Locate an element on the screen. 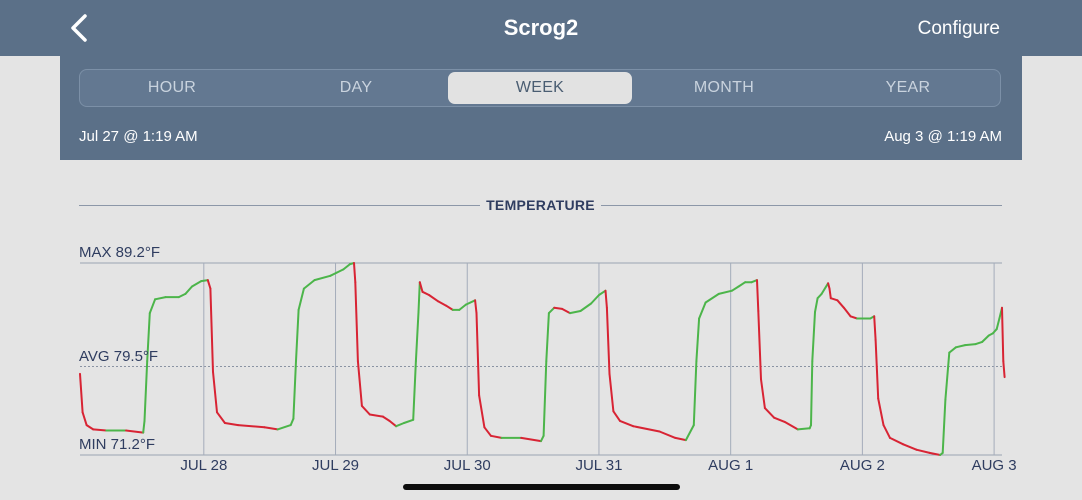 The image size is (1082, 500). x-tick-label: JUL 29 is located at coordinates (335, 465).